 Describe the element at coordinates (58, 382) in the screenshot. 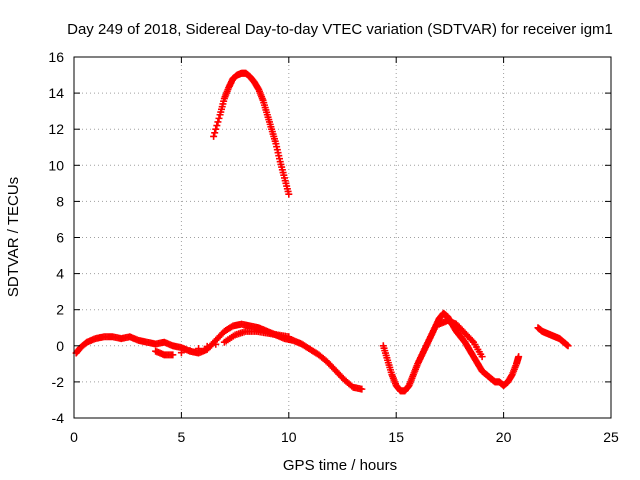

I see `y-tick-label: -2` at that location.